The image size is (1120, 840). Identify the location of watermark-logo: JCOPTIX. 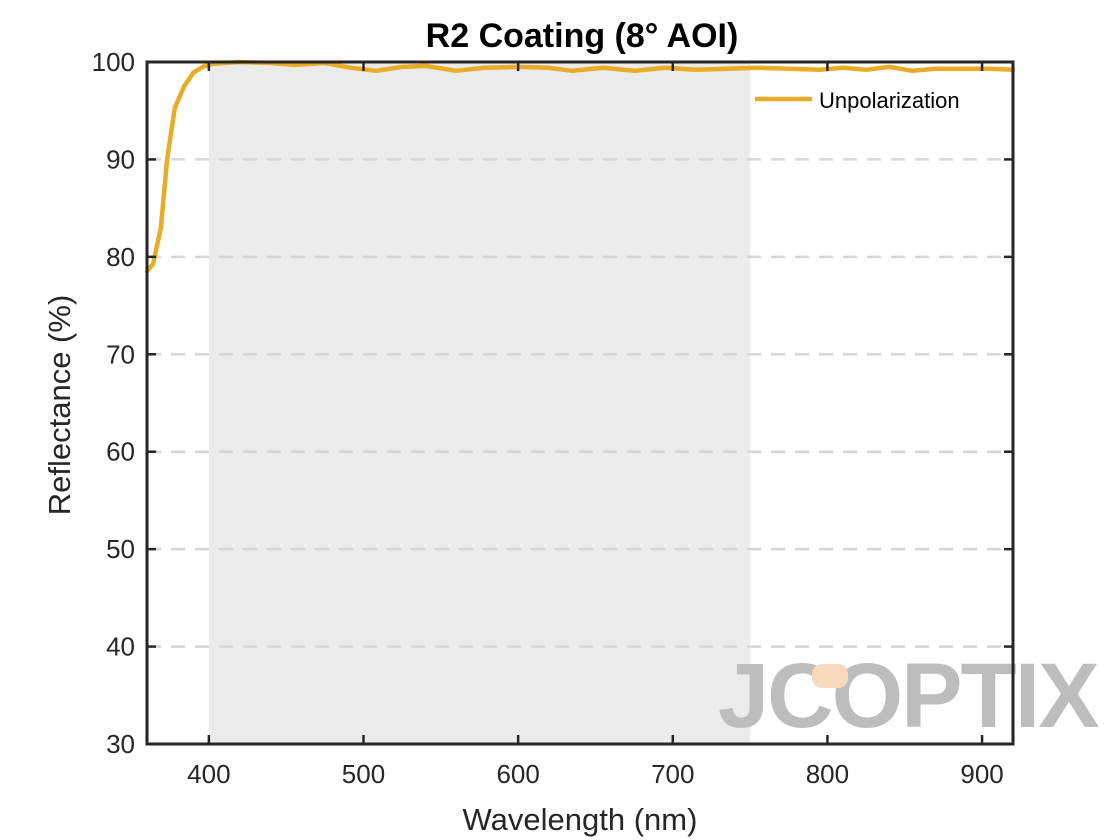
(909, 696).